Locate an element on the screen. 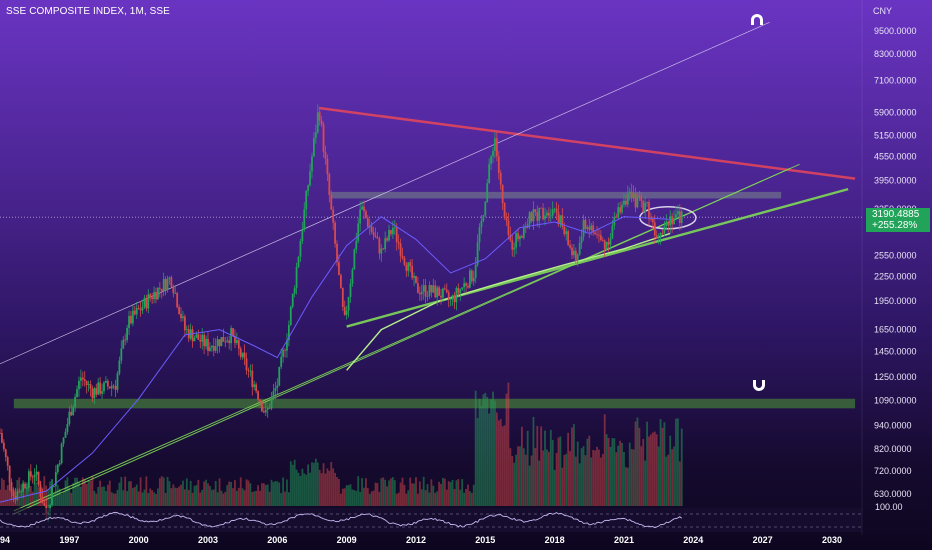 The image size is (932, 550). x-tick-label: 2021 is located at coordinates (624, 540).